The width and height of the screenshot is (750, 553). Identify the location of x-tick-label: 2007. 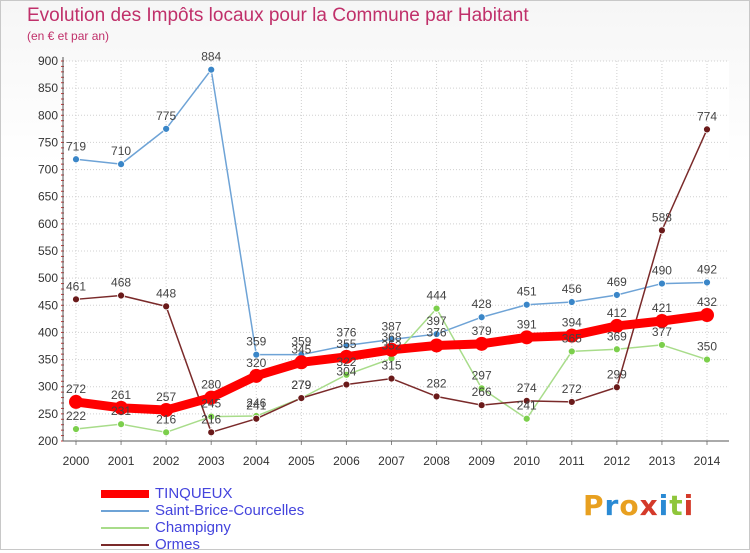
(391, 461).